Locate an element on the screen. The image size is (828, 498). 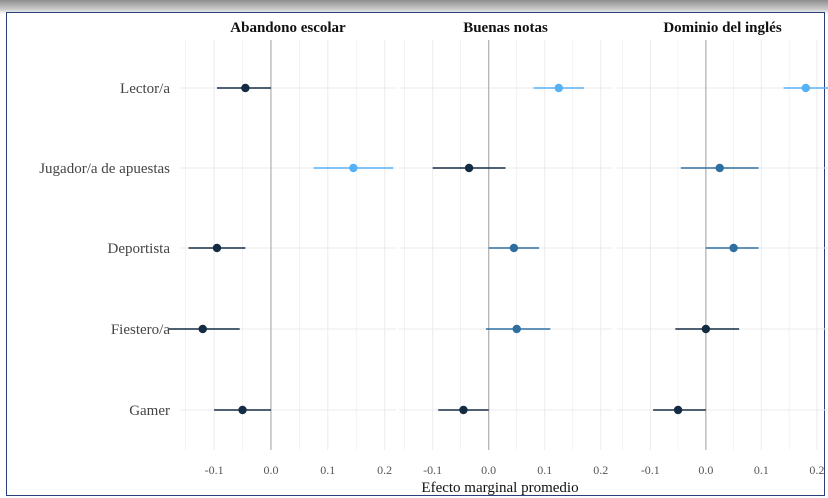
row-label: Gamer is located at coordinates (149, 411).